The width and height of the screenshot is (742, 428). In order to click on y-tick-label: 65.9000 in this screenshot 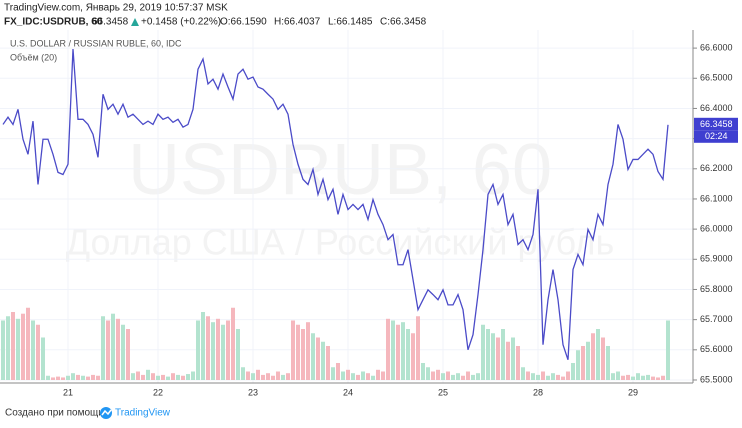, I will do `click(716, 259)`.